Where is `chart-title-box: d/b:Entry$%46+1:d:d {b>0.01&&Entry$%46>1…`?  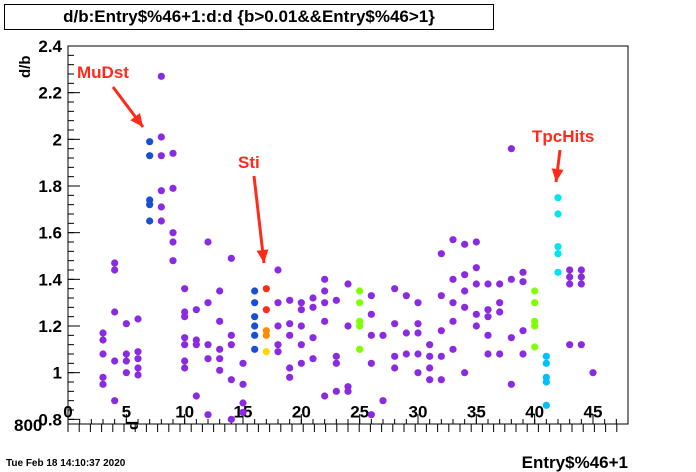 chart-title-box: d/b:Entry$%46+1:d:d {b>0.01&&Entry$%46>1… is located at coordinates (249, 17).